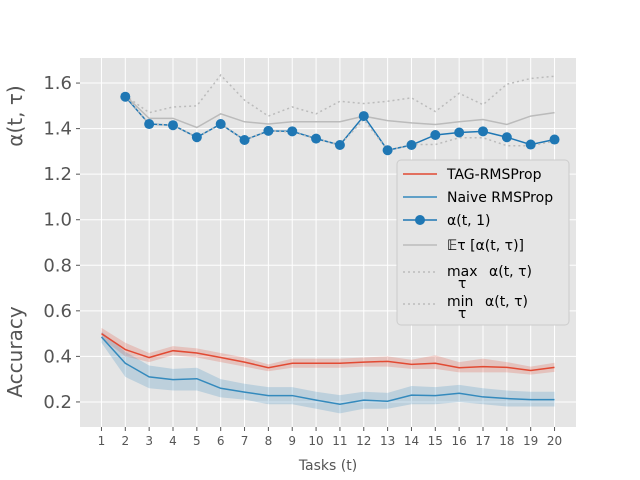 The image size is (640, 480). What do you see at coordinates (510, 272) in the screenshot?
I see `legend-label-max-rest: α(t, τ)` at bounding box center [510, 272].